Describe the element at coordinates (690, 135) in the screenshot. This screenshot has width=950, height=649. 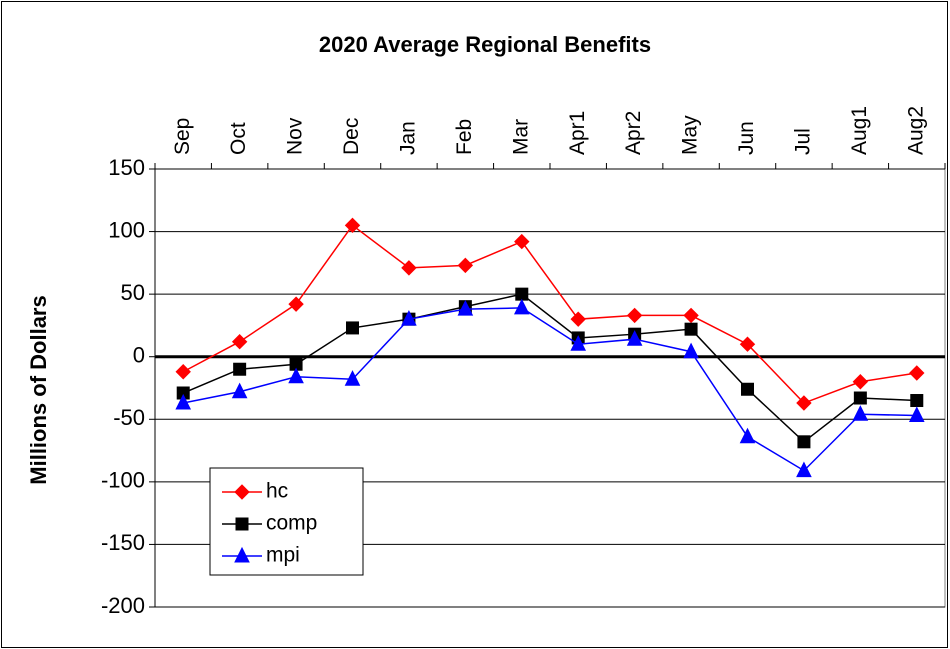
I see `x-tick-label: May` at that location.